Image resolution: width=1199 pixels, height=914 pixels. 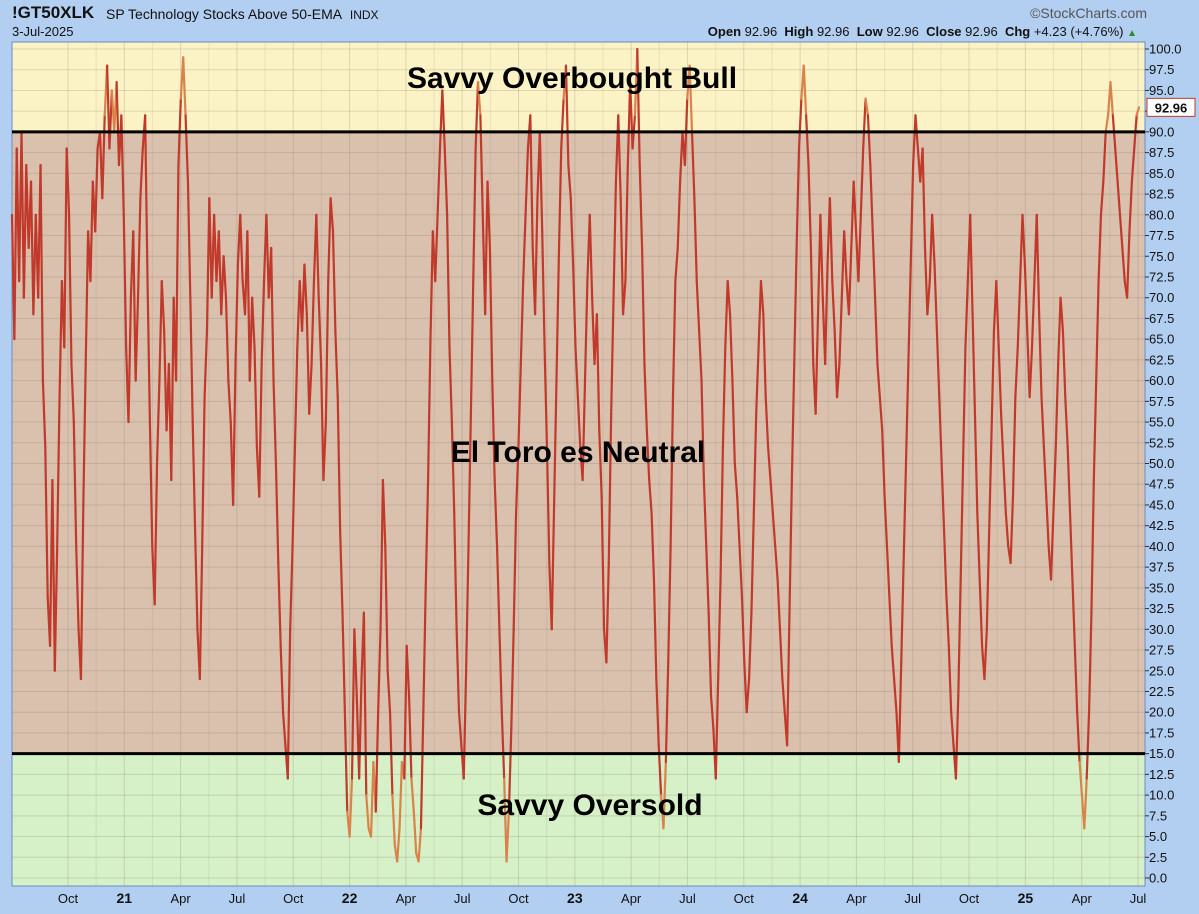 I want to click on zone-label-oversold: Savvy Oversold, so click(x=589, y=805).